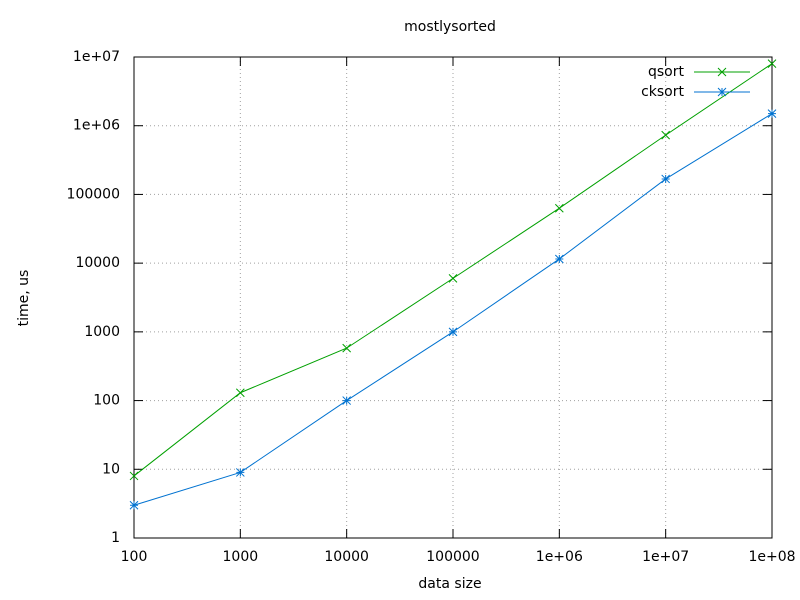 Image resolution: width=800 pixels, height=600 pixels. I want to click on y-tick-label: 10000, so click(97, 263).